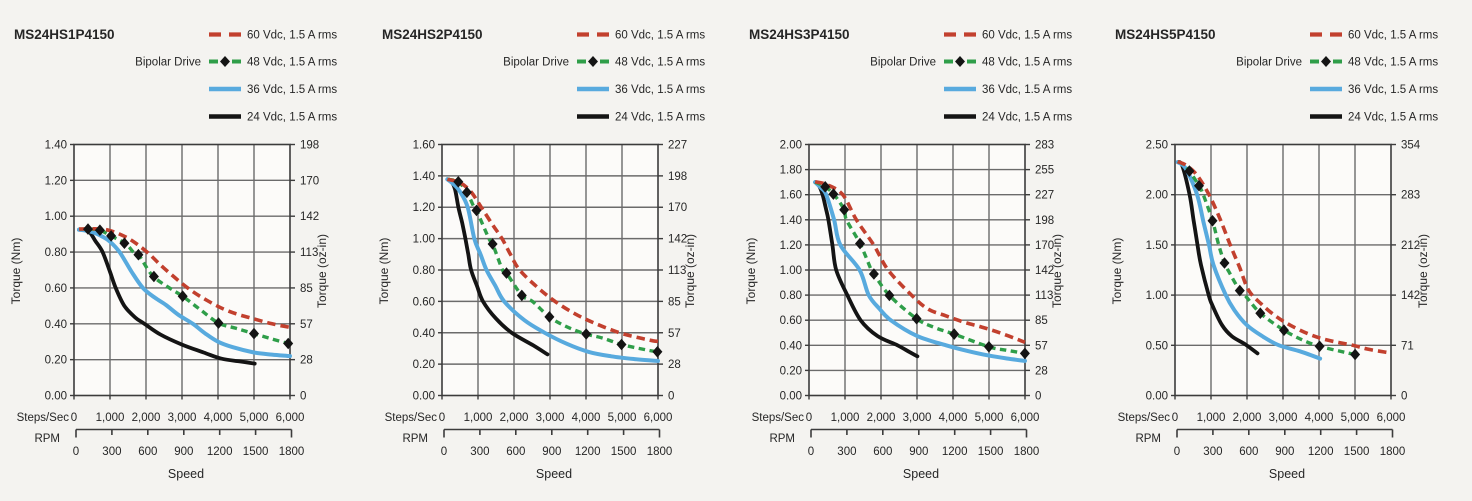  Describe the element at coordinates (1027, 118) in the screenshot. I see `svg-text: 24 Vdc, 1.5 A rms` at that location.